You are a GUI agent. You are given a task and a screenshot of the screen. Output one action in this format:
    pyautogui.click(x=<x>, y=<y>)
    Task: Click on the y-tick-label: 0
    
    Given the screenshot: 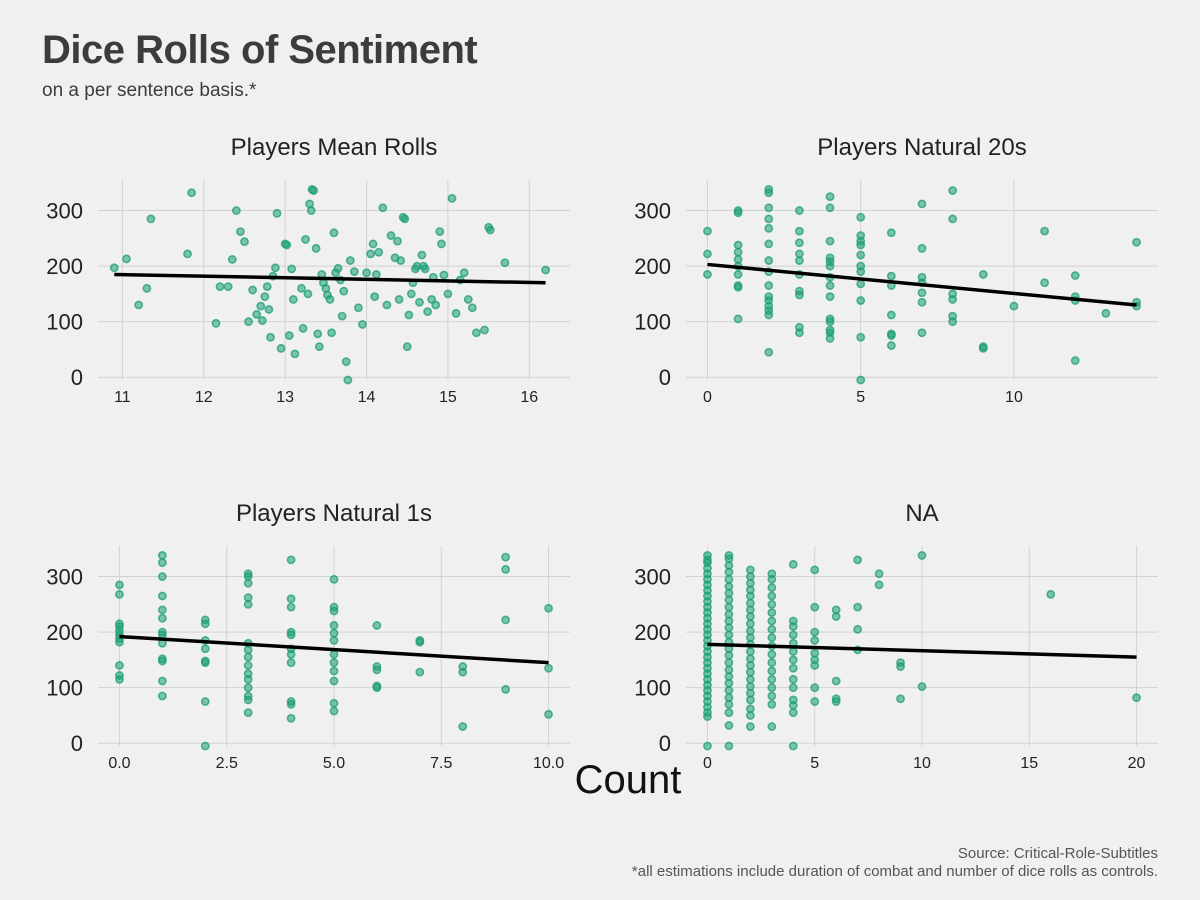 What is the action you would take?
    pyautogui.click(x=77, y=377)
    